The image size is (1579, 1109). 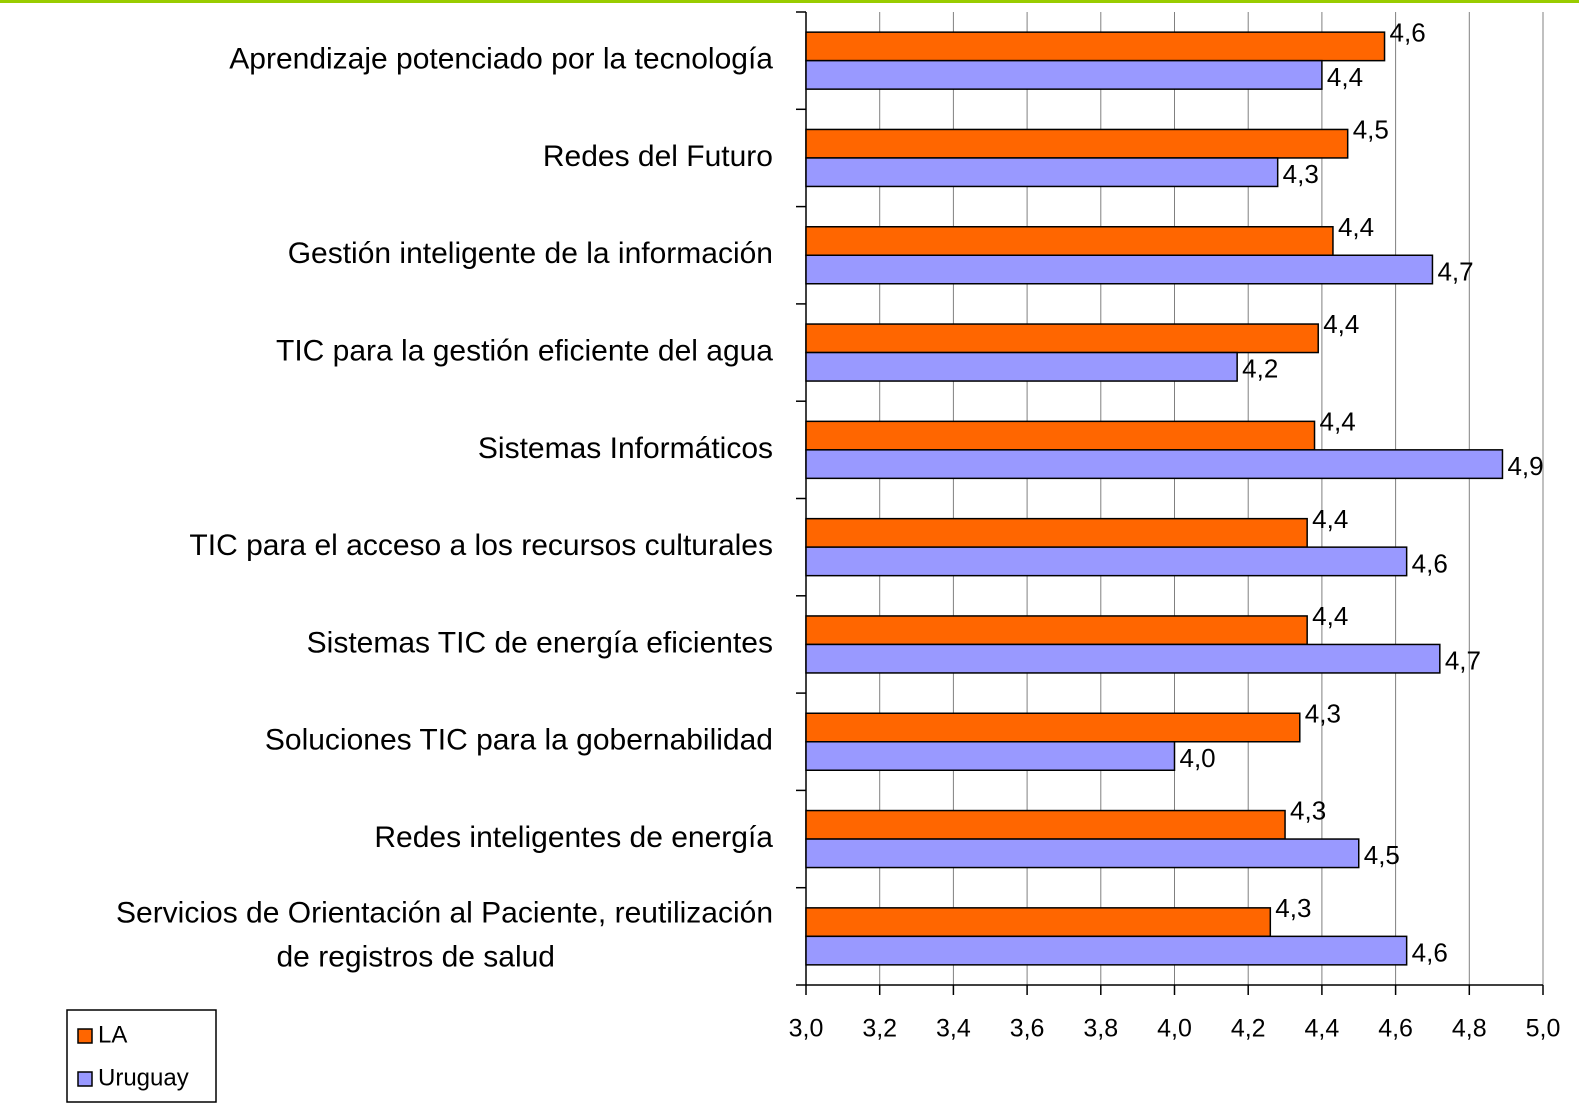 I want to click on x-tick-label: 3,8, so click(x=1100, y=1029).